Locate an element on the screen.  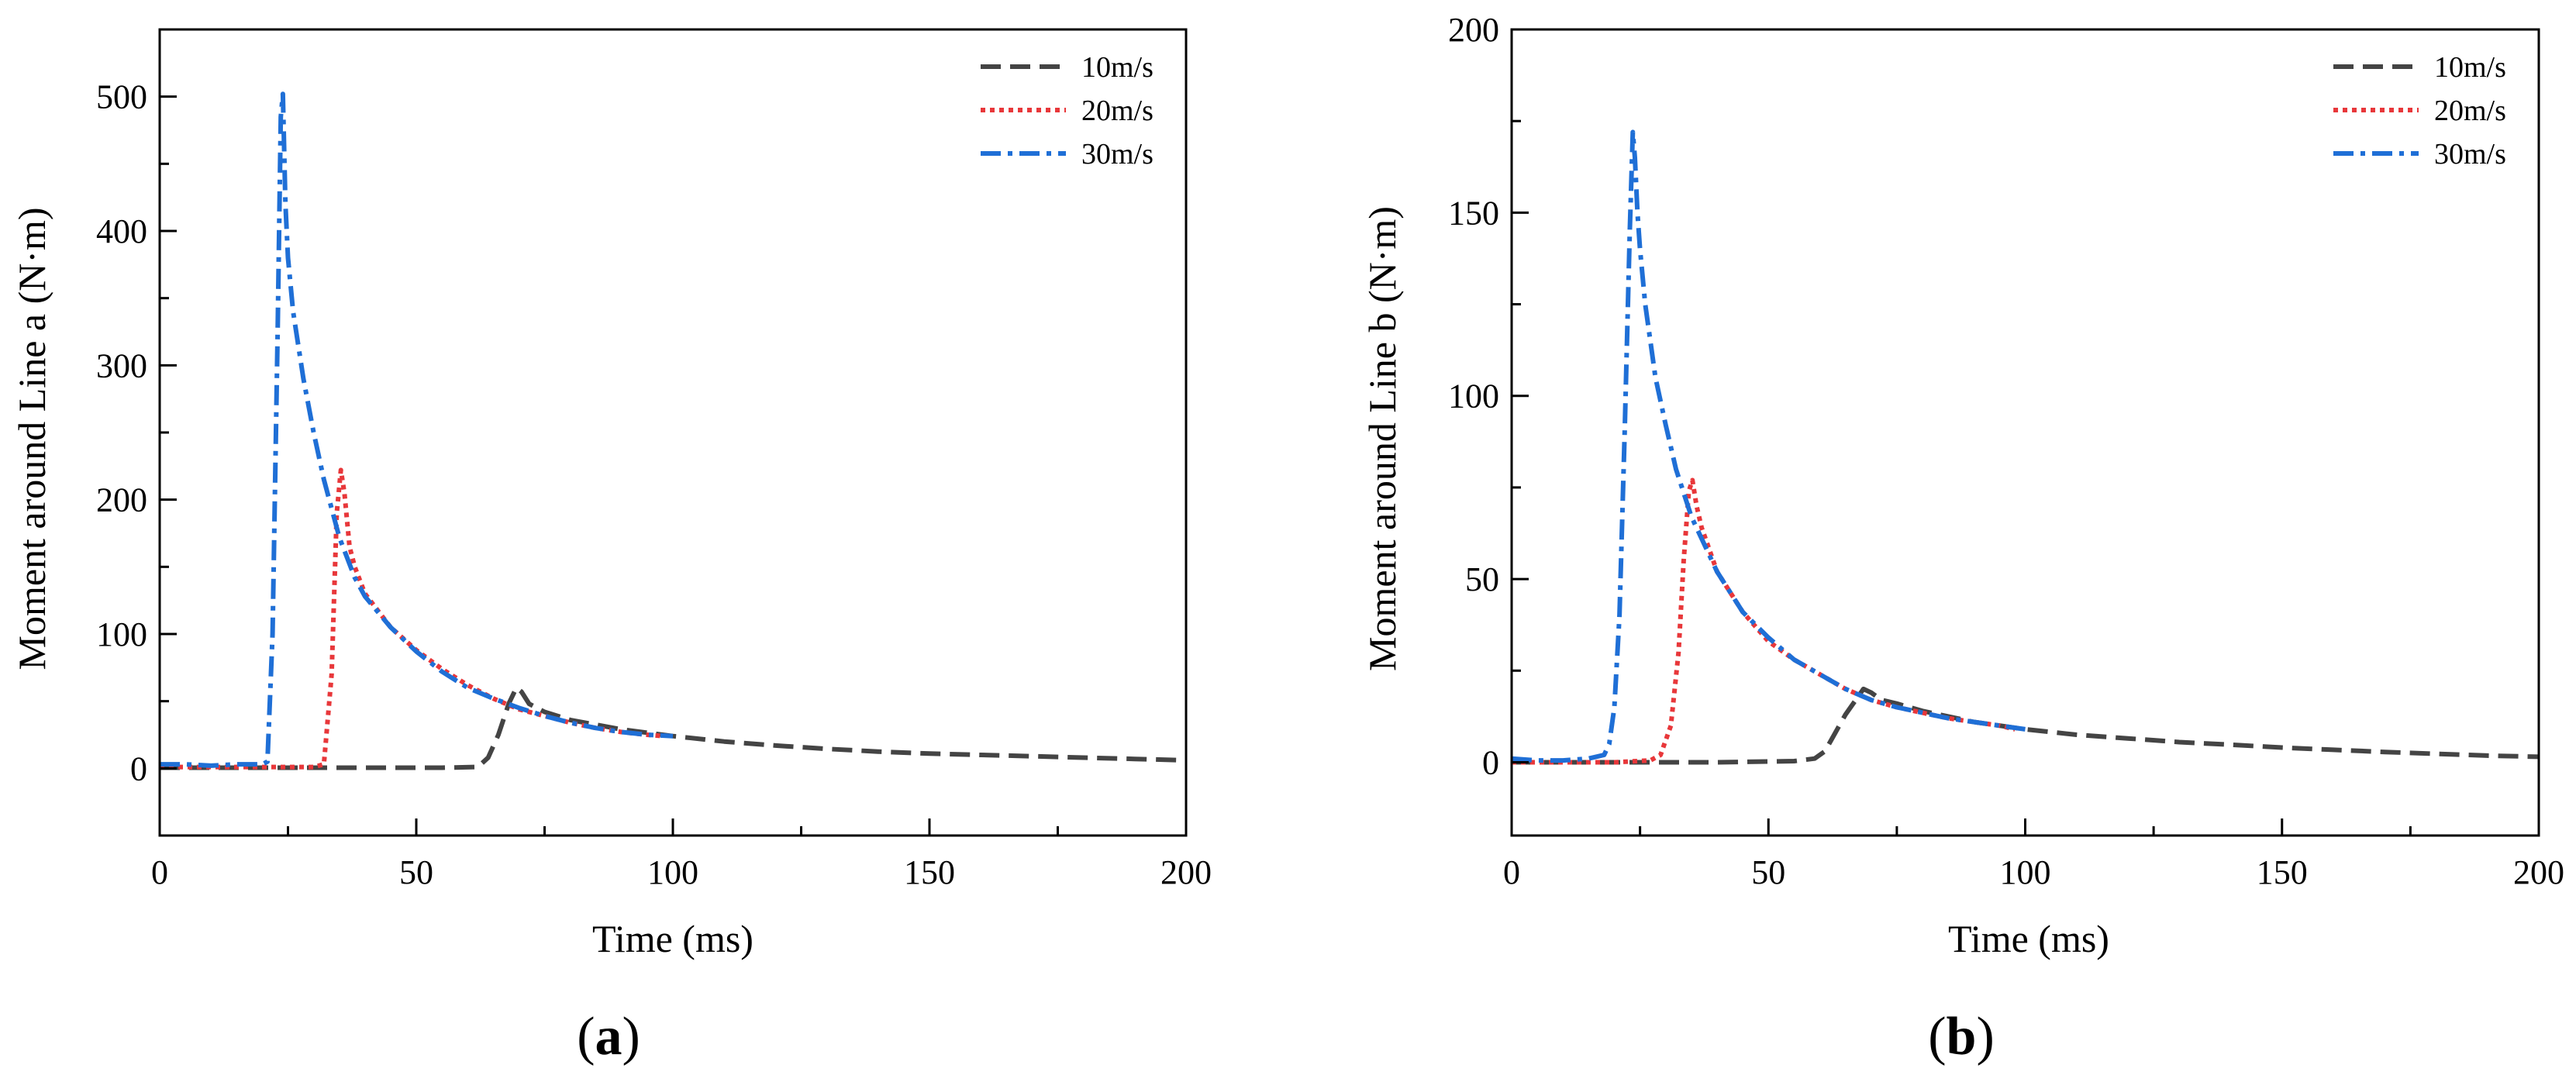
x-tick-label-a: 200 is located at coordinates (1186, 872).